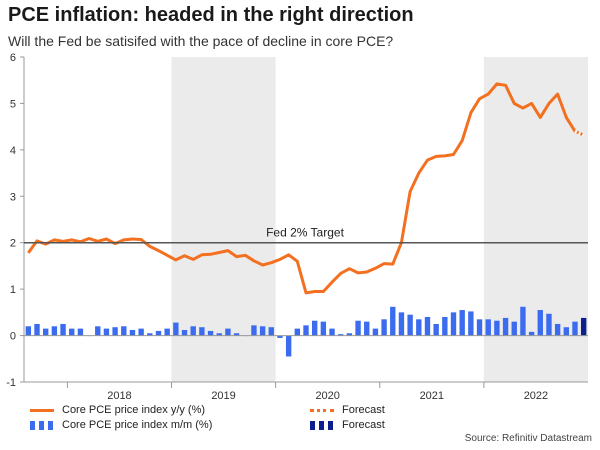 This screenshot has height=450, width=600. I want to click on forecast-bar, so click(583, 326).